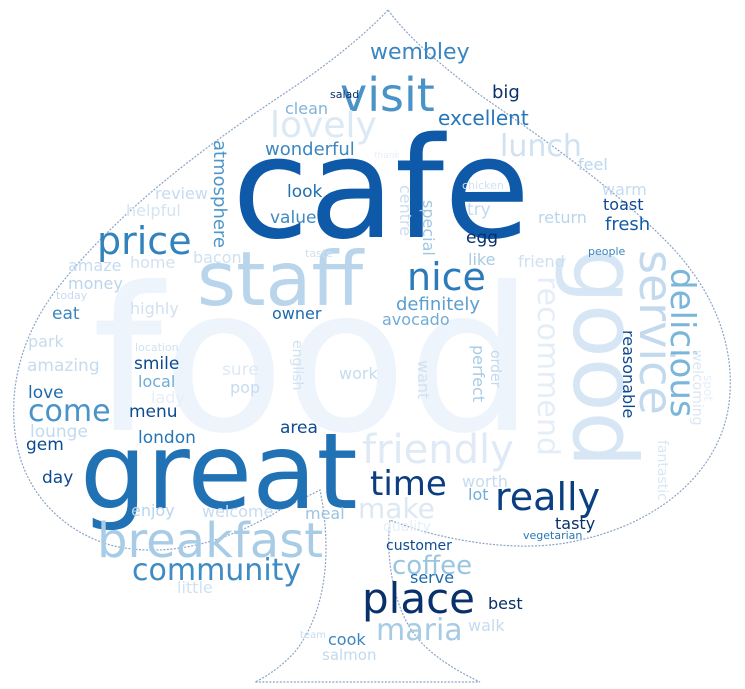  Describe the element at coordinates (219, 194) in the screenshot. I see `cloud-word-atmosphere: atmosphere` at that location.